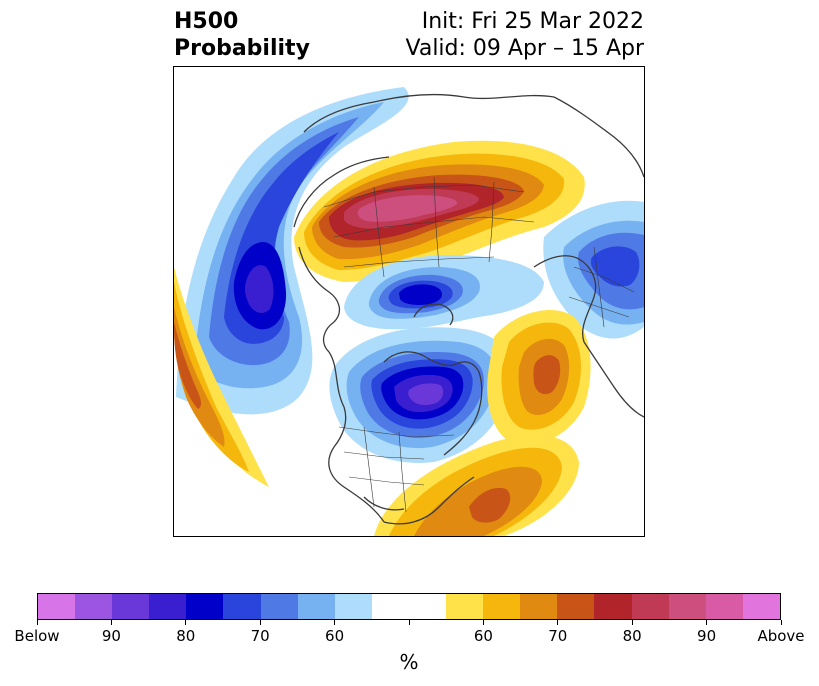 Image resolution: width=819 pixels, height=686 pixels. What do you see at coordinates (242, 35) in the screenshot?
I see `map-title: H500 Probability` at bounding box center [242, 35].